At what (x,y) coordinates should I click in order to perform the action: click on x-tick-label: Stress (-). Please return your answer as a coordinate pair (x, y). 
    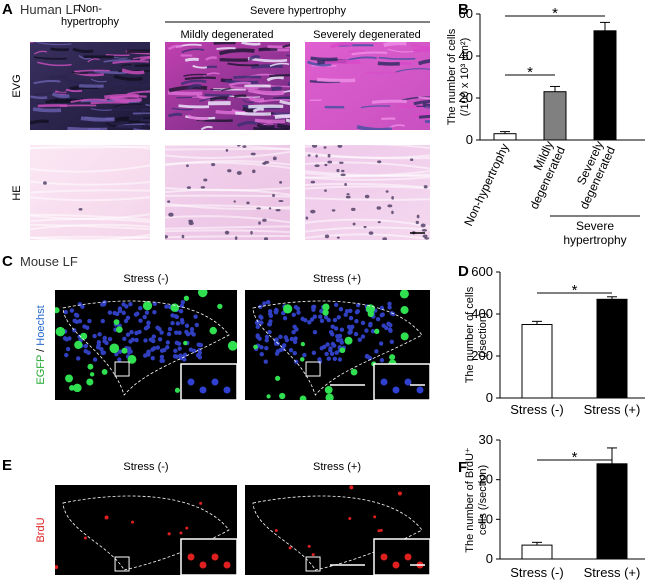
    Looking at the image, I should click on (536, 409).